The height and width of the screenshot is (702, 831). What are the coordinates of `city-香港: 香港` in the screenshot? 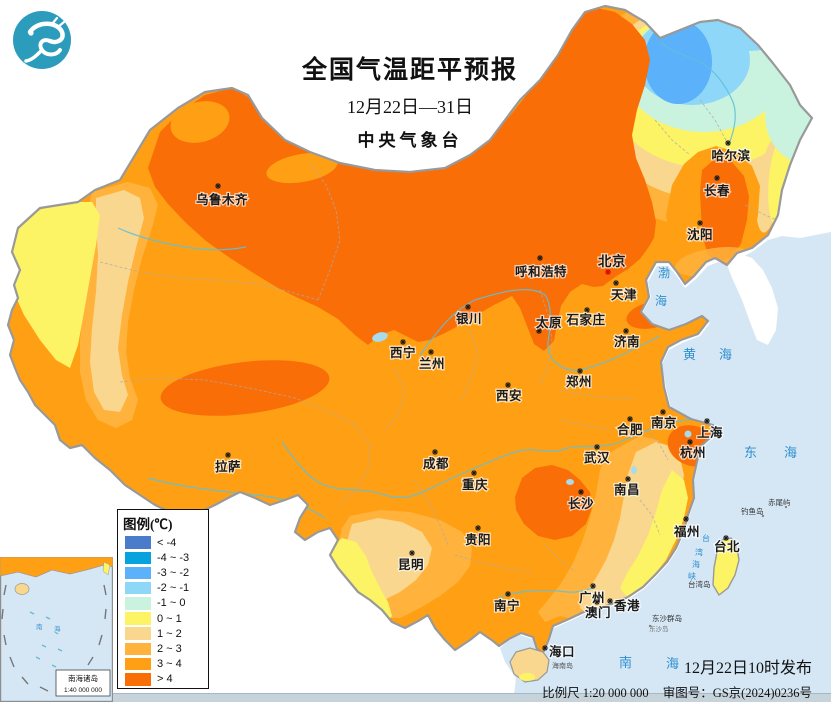 It's located at (624, 605).